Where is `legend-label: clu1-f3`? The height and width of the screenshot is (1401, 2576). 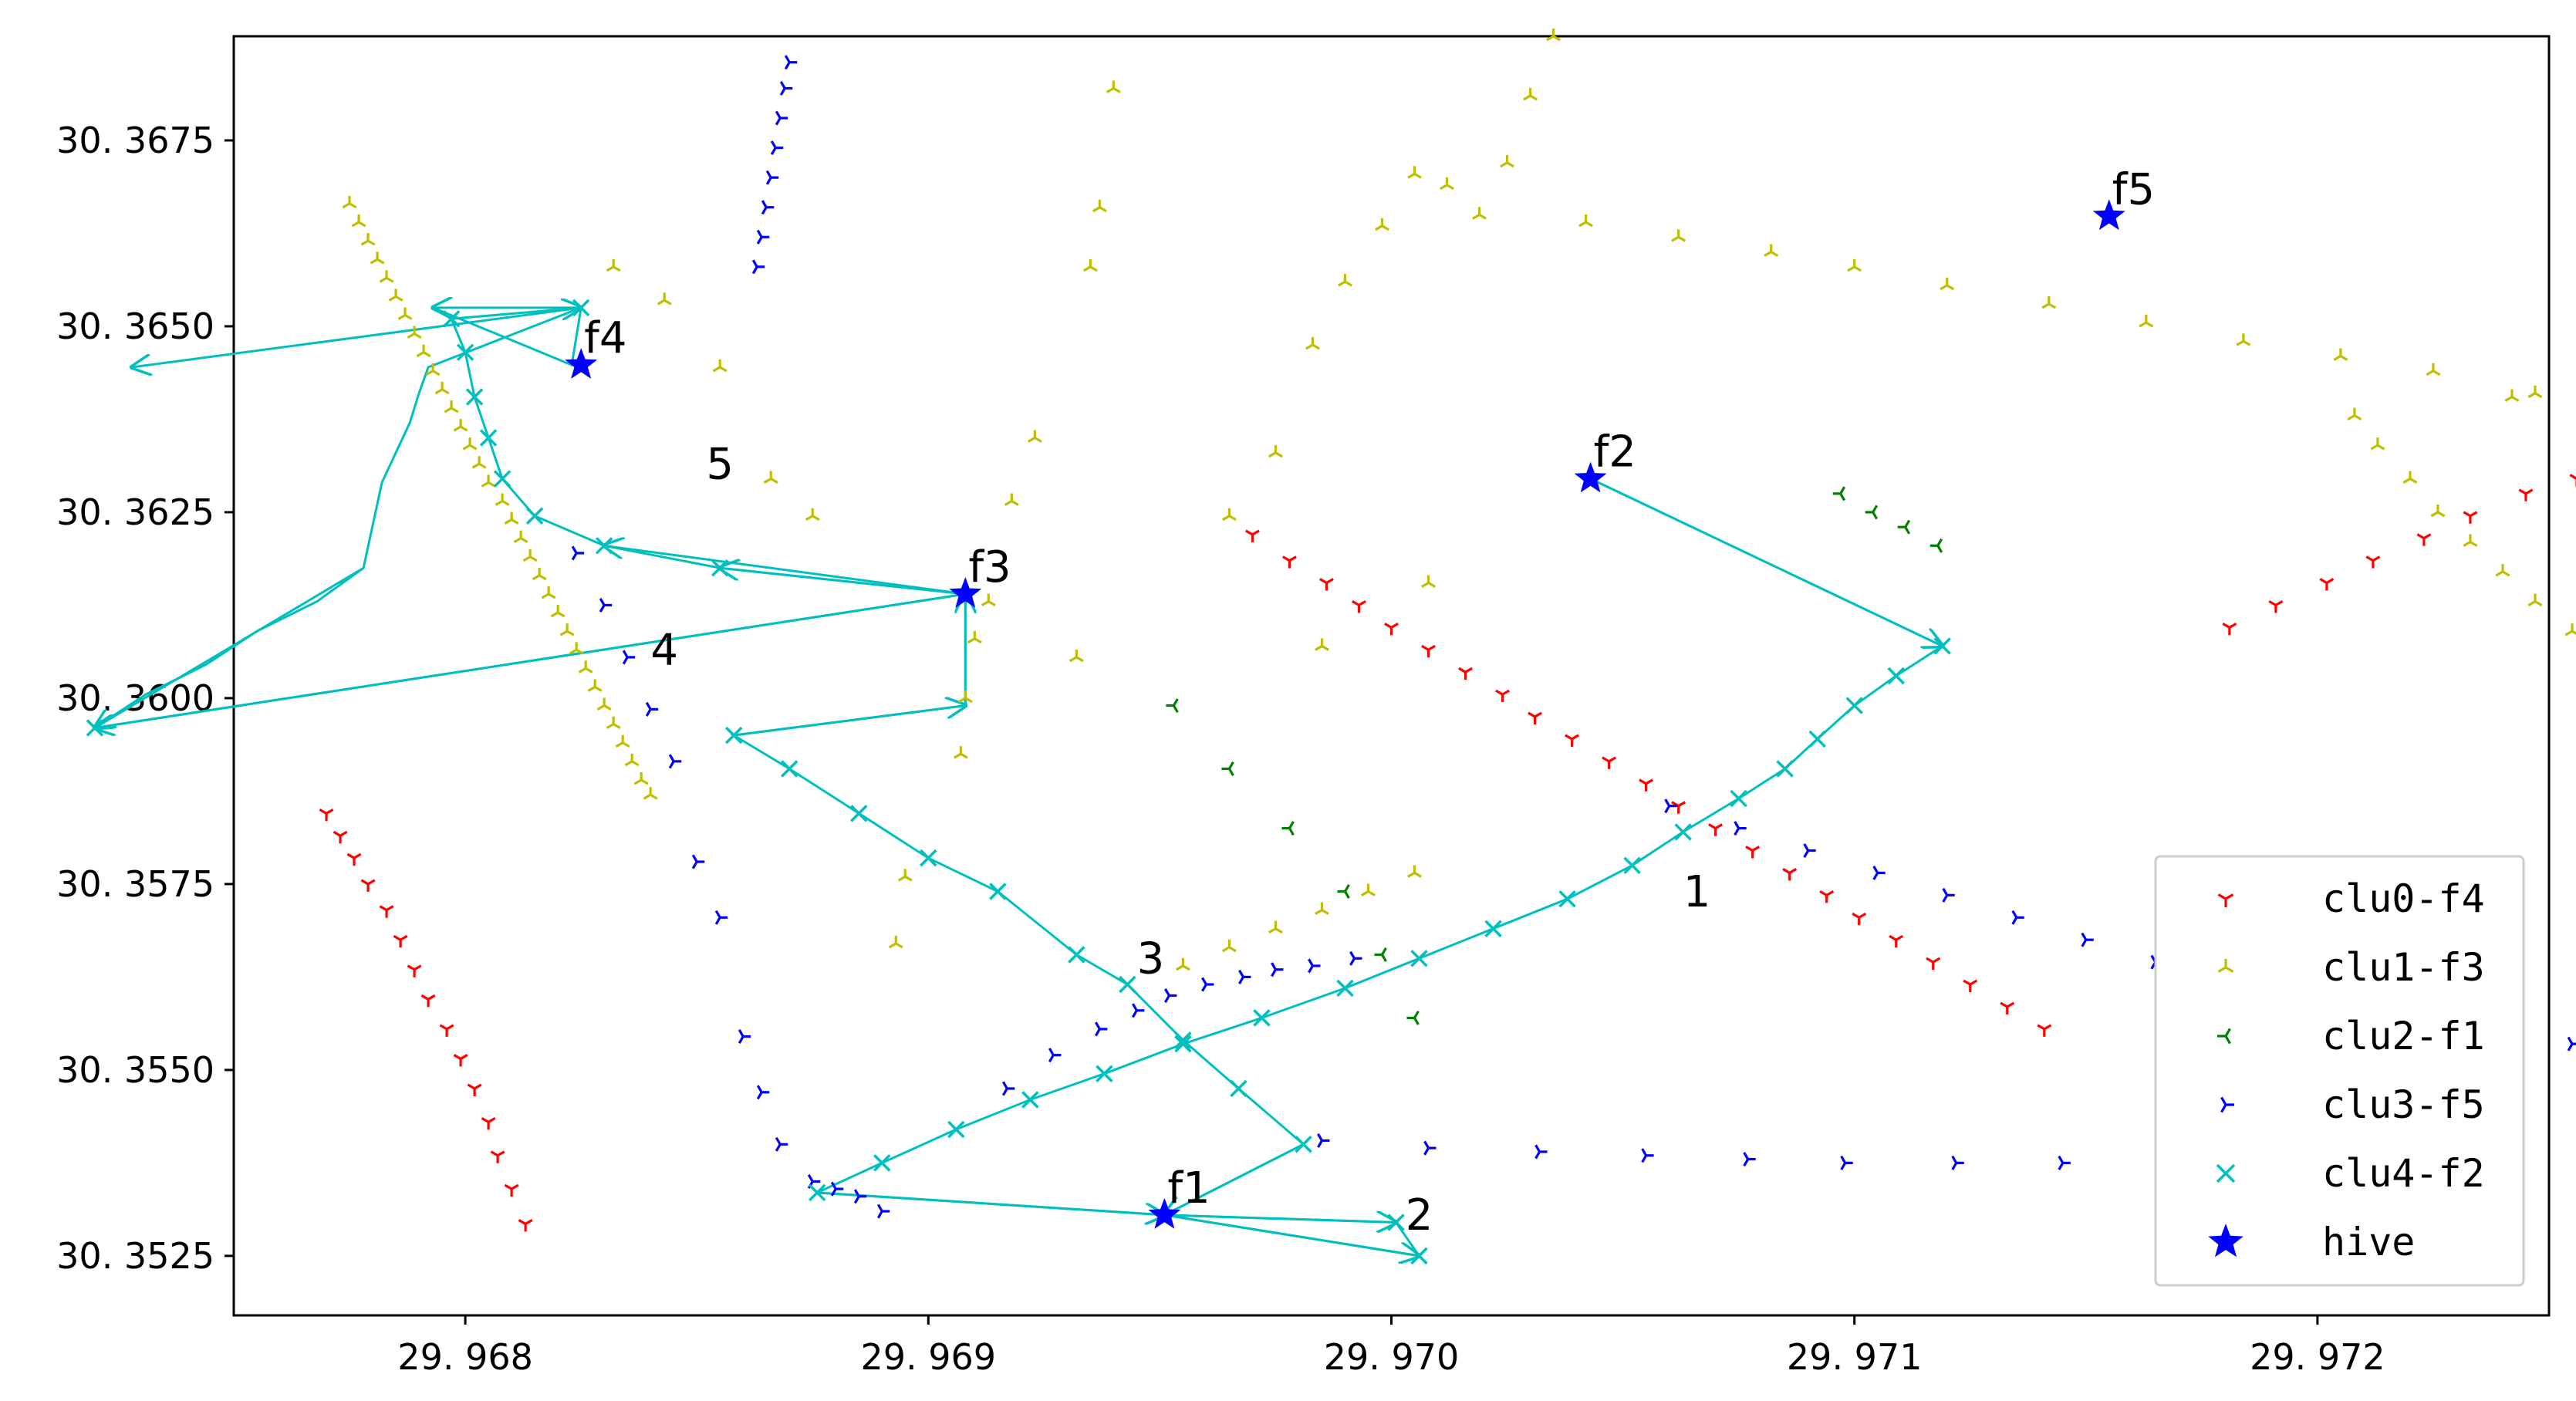
legend-label: clu1-f3 is located at coordinates (2403, 967).